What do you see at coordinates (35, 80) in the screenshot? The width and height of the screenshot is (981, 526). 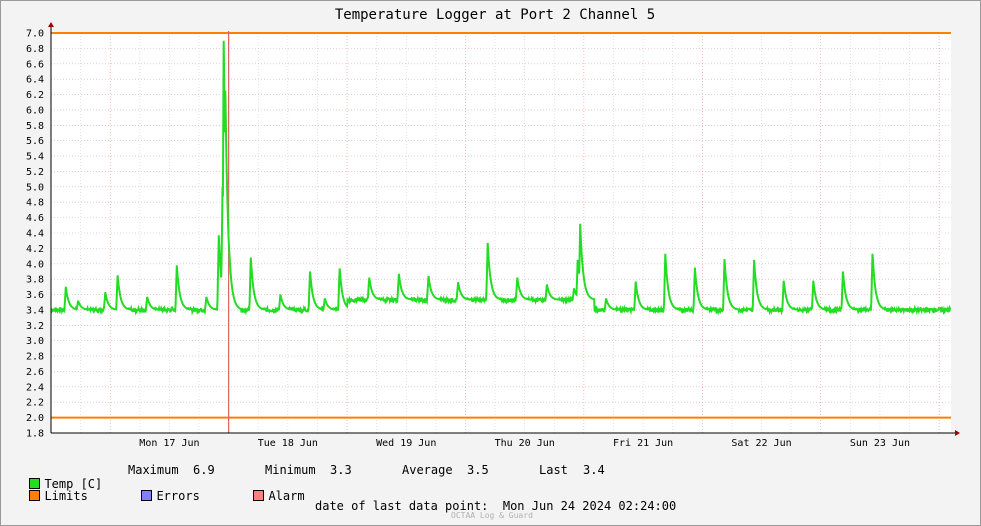 I see `y-tick-label: 6.4` at bounding box center [35, 80].